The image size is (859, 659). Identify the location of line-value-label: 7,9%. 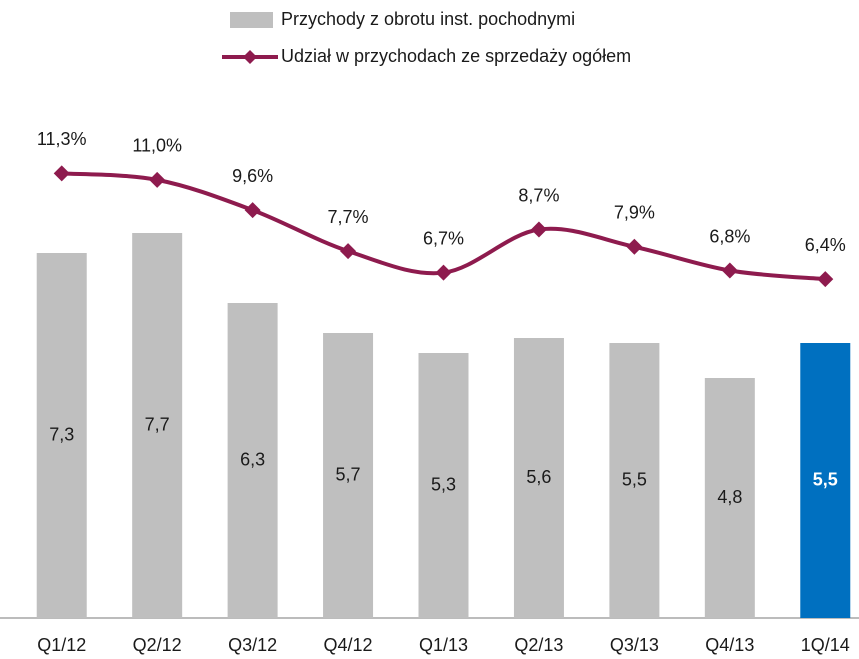
(634, 213).